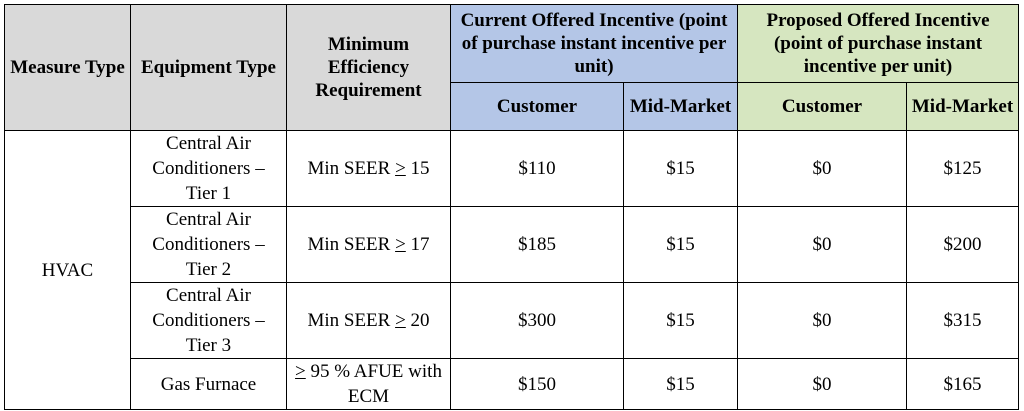 This screenshot has height=411, width=1024. What do you see at coordinates (963, 244) in the screenshot?
I see `proposed-mid-market-cell: $200` at bounding box center [963, 244].